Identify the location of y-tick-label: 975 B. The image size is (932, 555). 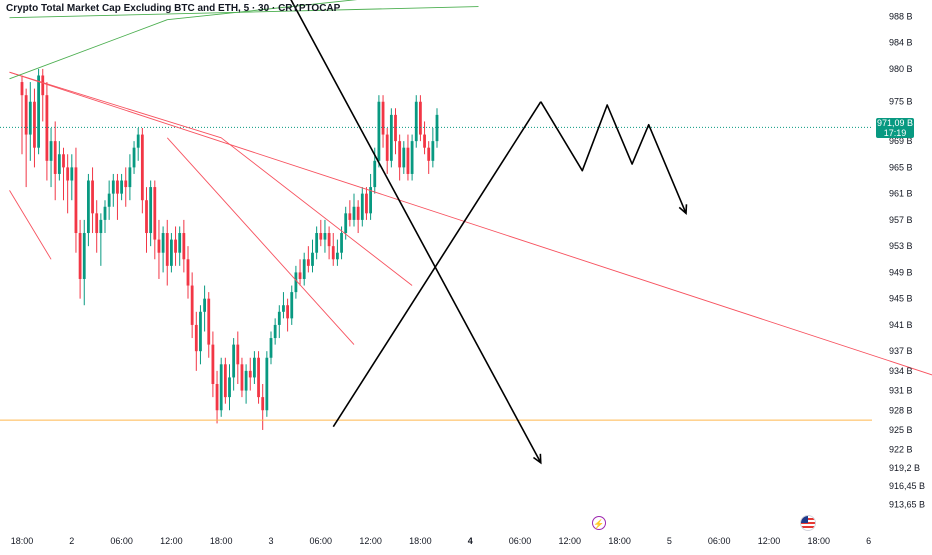
(901, 102).